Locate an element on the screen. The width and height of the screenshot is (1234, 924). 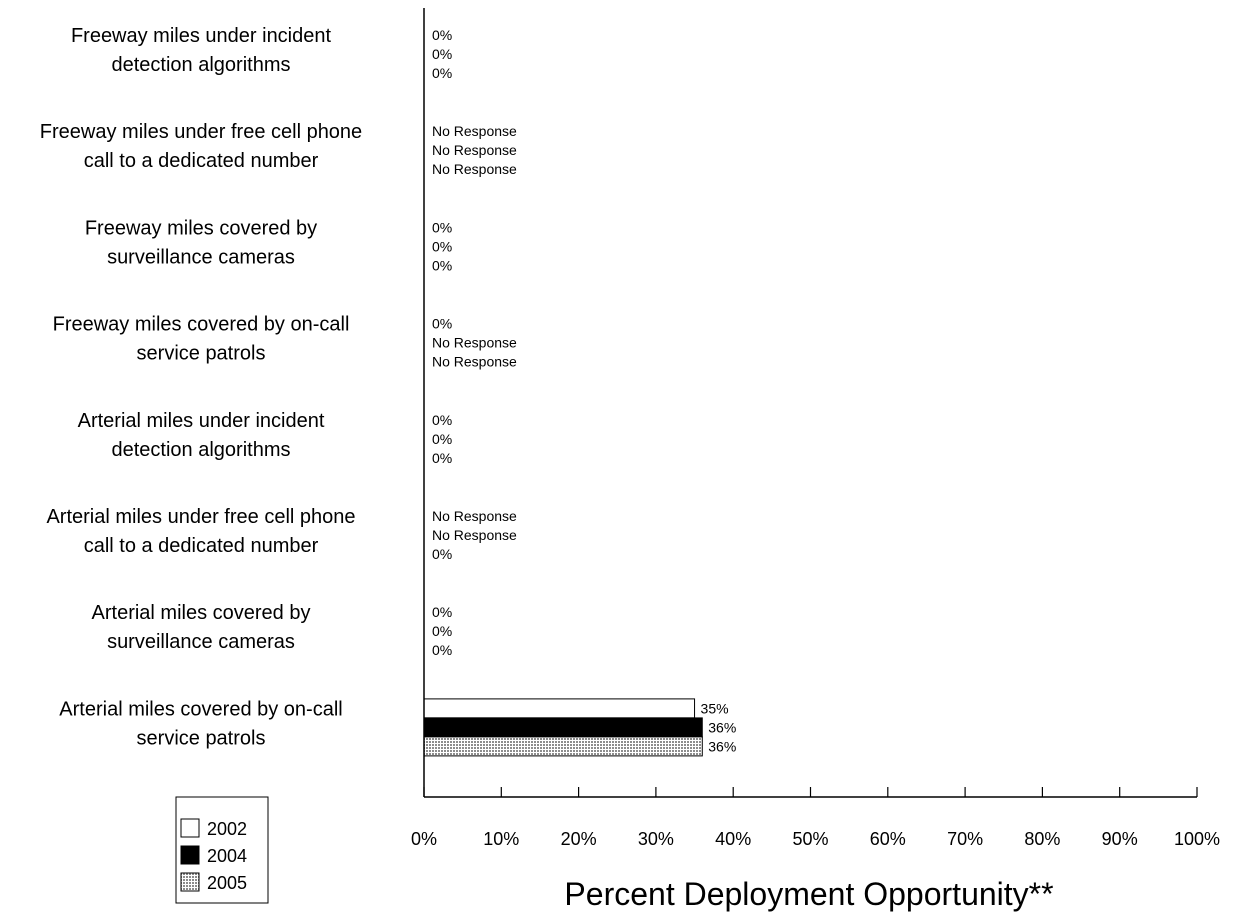
x-tick-label: 90% is located at coordinates (1120, 839).